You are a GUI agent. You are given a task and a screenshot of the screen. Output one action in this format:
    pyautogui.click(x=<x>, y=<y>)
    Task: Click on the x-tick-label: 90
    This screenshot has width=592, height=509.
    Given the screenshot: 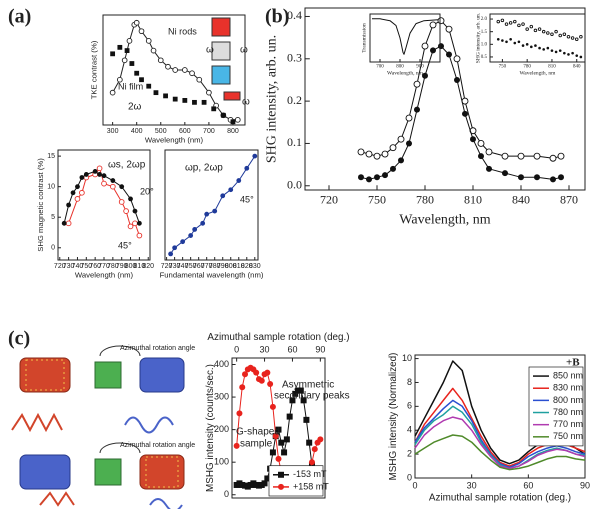 What is the action you would take?
    pyautogui.click(x=585, y=485)
    